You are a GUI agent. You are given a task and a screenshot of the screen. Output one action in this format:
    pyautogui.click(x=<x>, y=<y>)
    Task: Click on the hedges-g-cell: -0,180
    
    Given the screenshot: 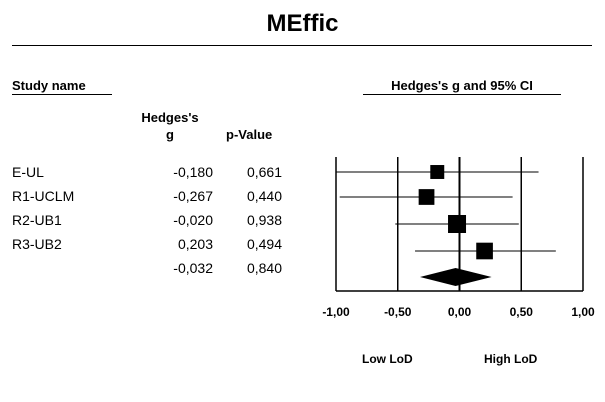 What is the action you would take?
    pyautogui.click(x=193, y=172)
    